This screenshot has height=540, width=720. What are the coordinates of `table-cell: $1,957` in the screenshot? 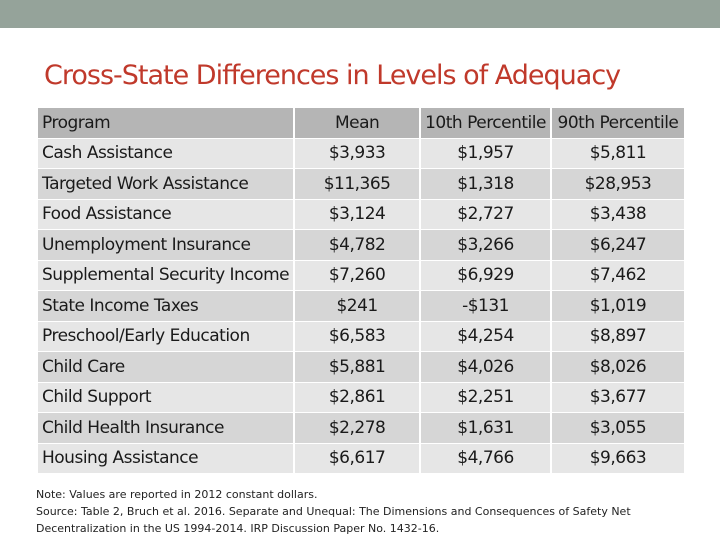 It's located at (485, 153).